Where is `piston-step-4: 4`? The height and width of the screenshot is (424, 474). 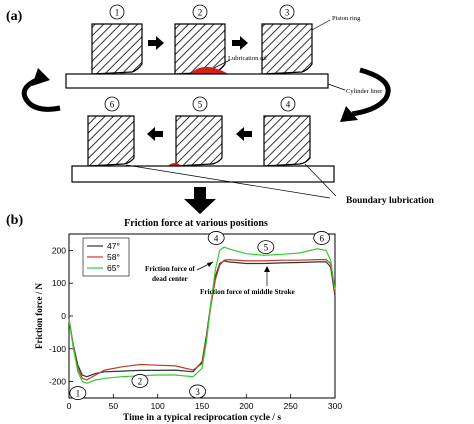 piston-step-4: 4 is located at coordinates (287, 131).